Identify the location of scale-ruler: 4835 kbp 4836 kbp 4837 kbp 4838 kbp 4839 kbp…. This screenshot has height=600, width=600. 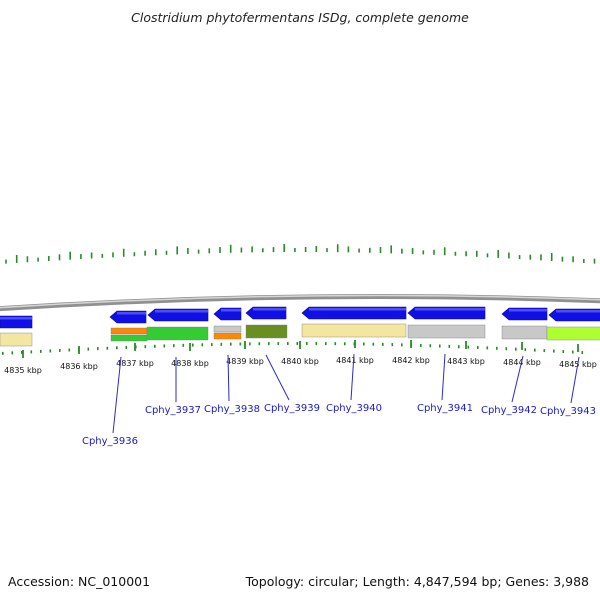
(300, 357).